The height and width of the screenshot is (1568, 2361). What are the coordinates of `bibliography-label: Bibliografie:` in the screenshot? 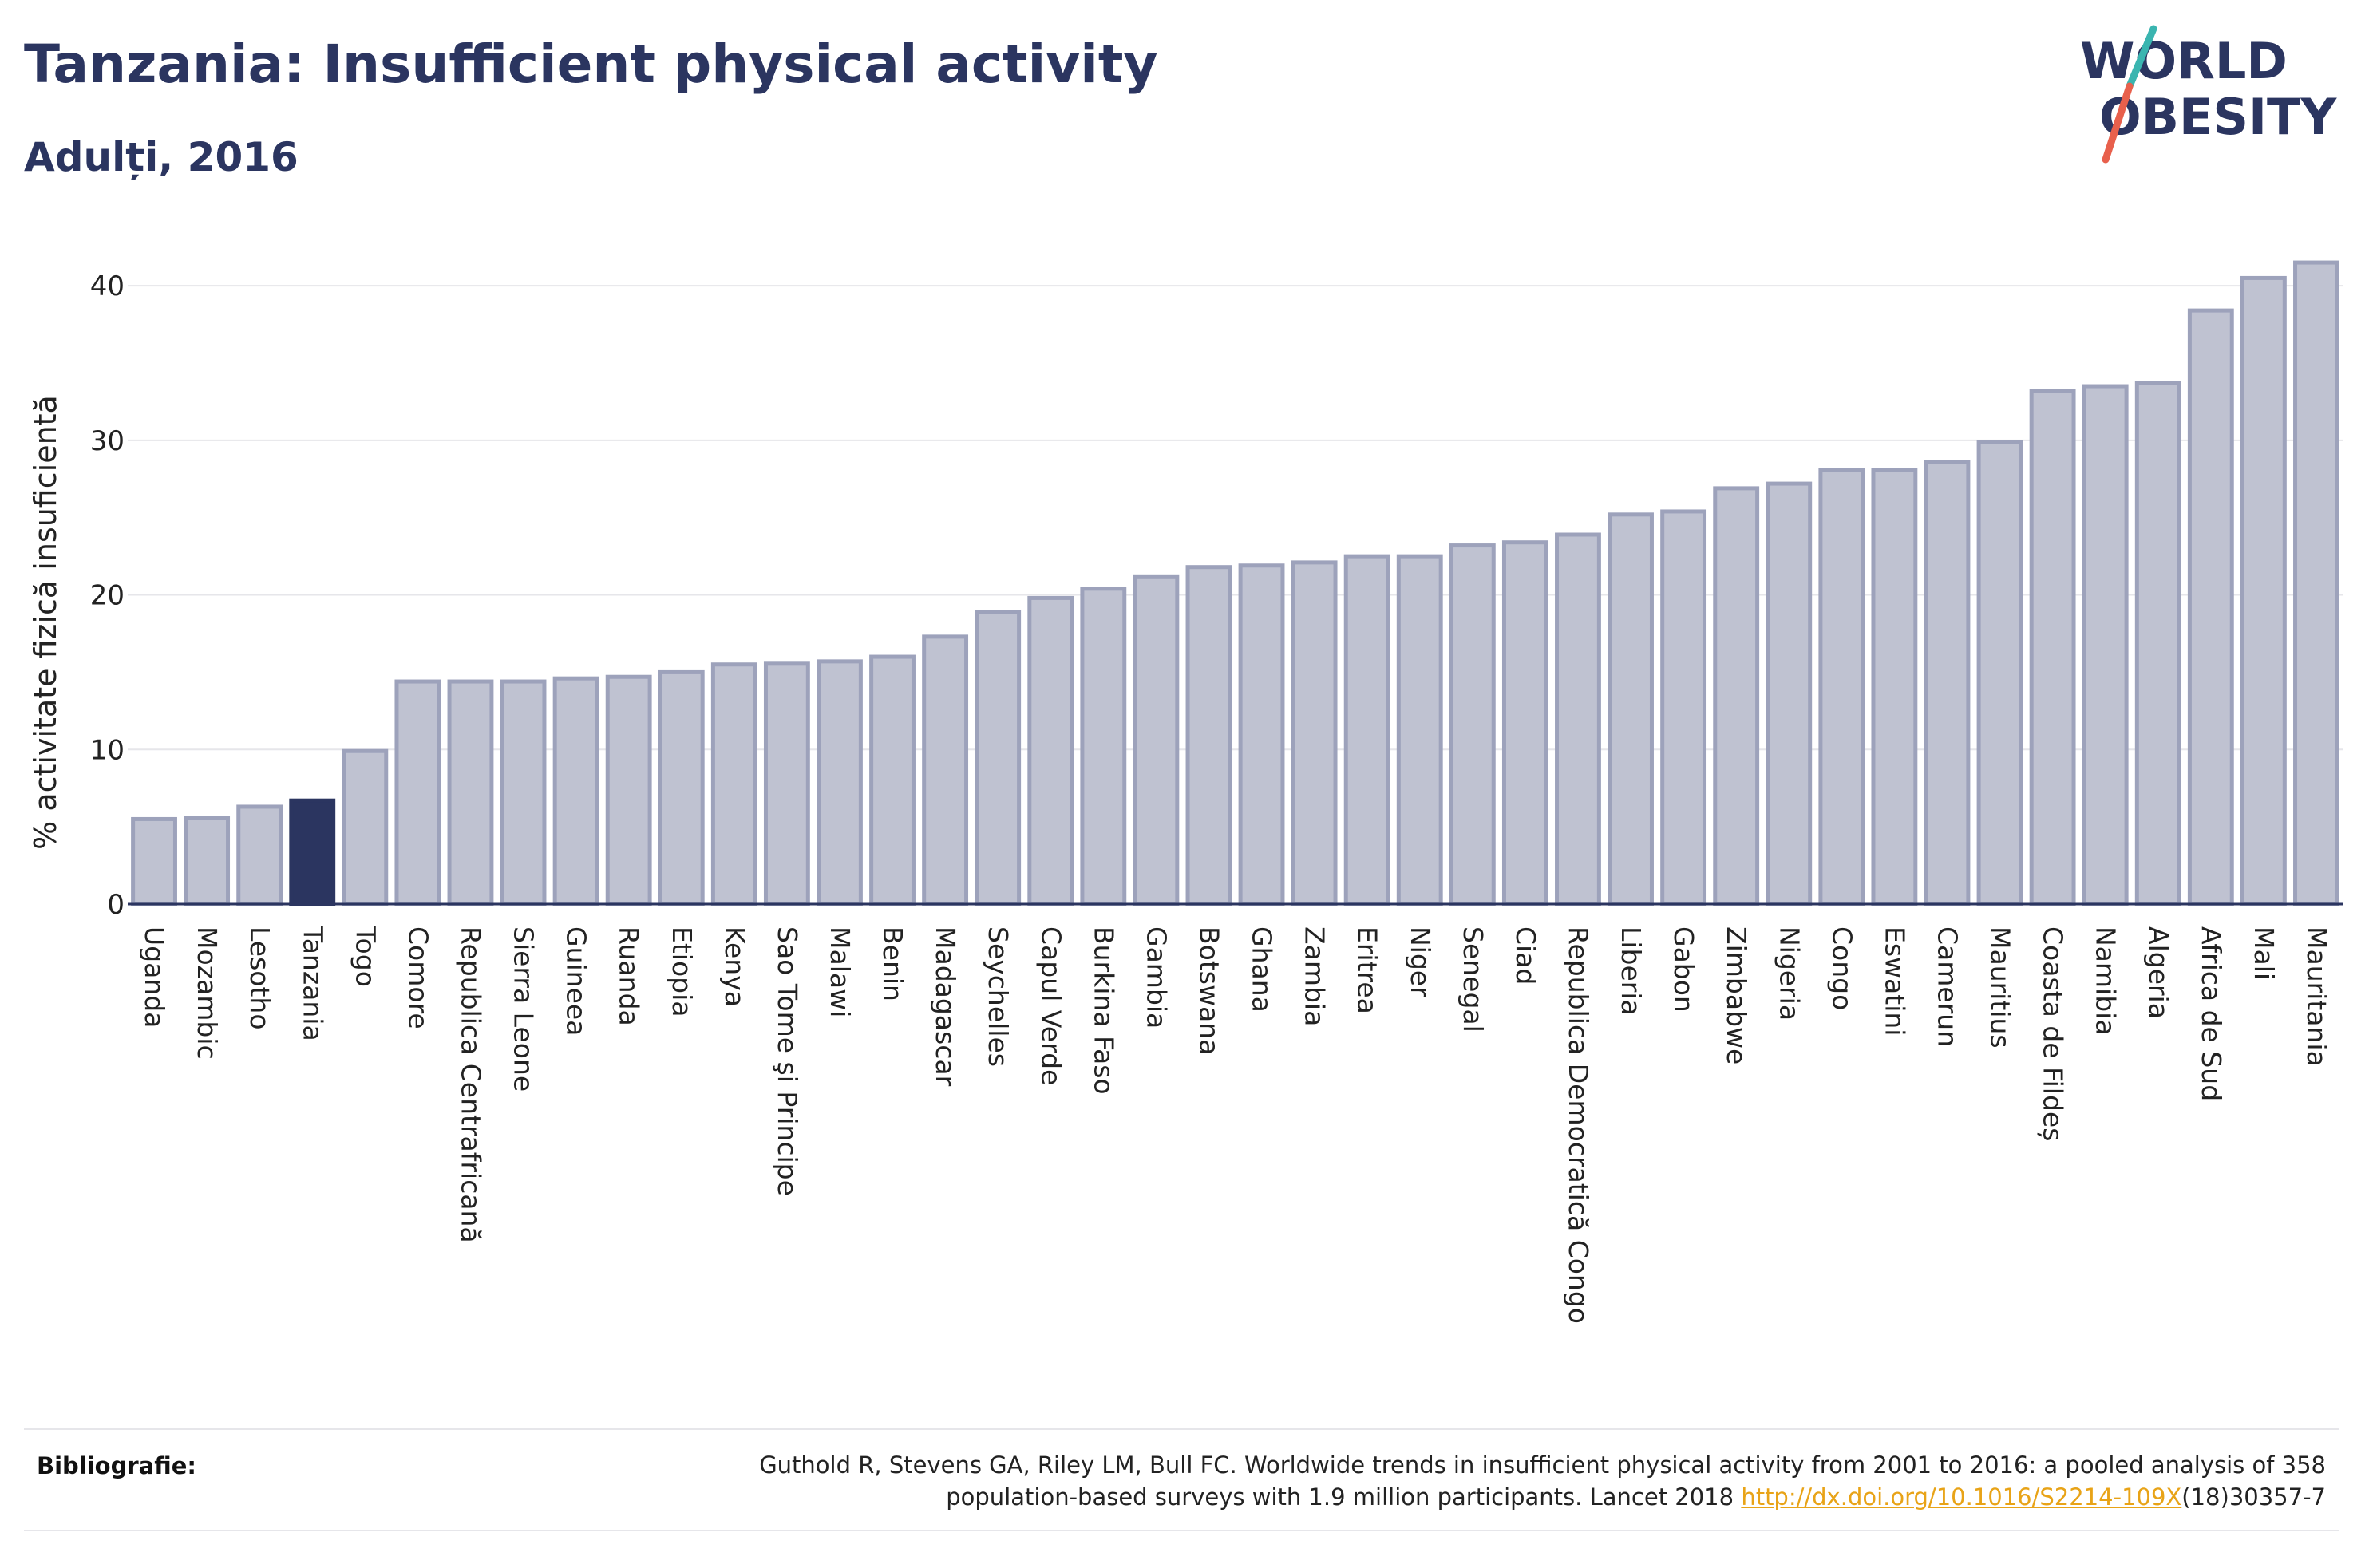 It's located at (116, 1465).